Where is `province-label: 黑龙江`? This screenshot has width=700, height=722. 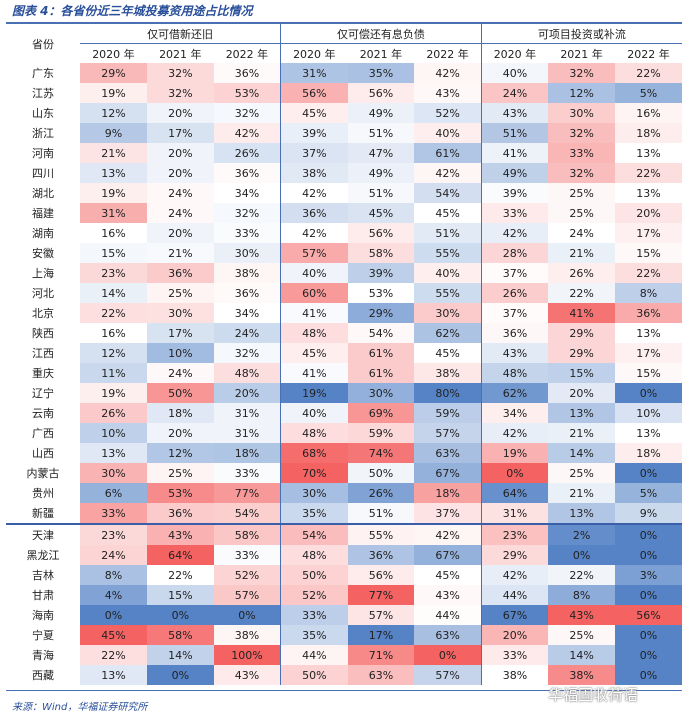 province-label: 黑龙江 is located at coordinates (43, 555).